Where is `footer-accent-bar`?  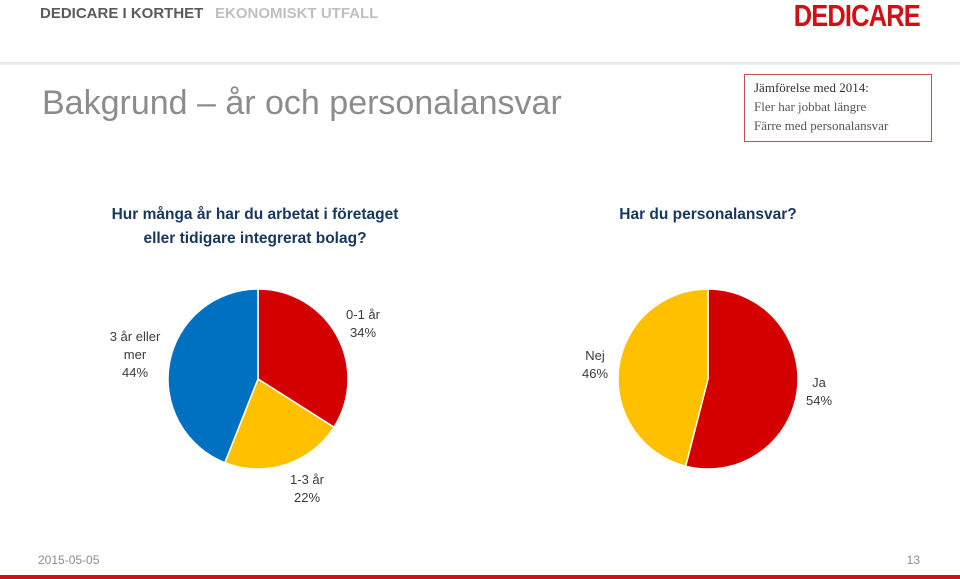 footer-accent-bar is located at coordinates (480, 577).